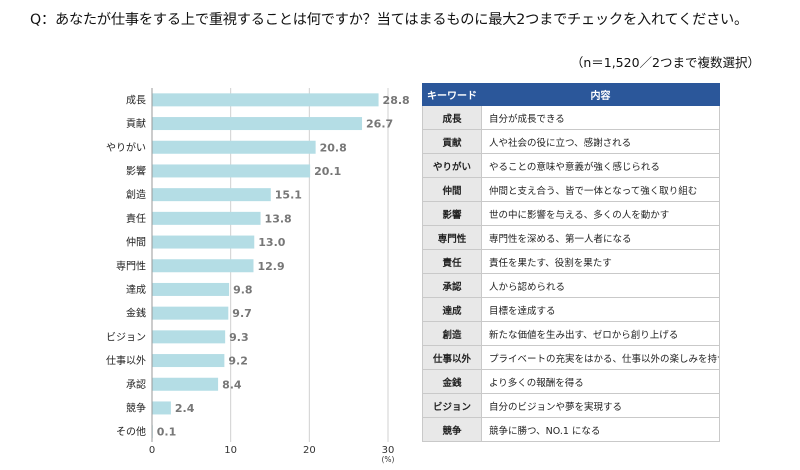 This screenshot has height=470, width=800. Describe the element at coordinates (452, 405) in the screenshot. I see `keyword-cell: ビジョン` at that location.